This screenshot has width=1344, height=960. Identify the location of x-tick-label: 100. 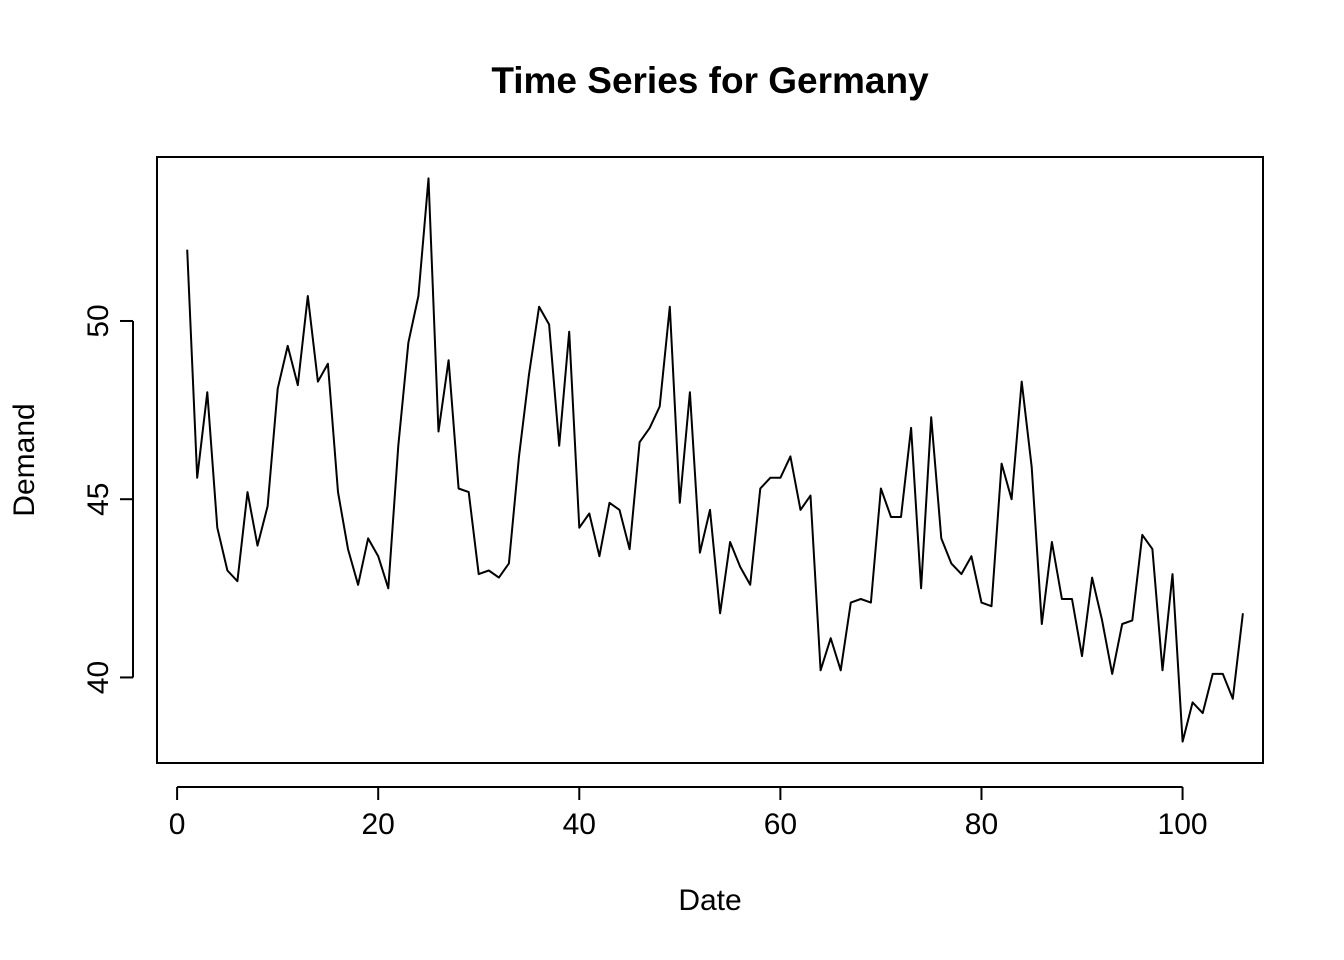
(1183, 824).